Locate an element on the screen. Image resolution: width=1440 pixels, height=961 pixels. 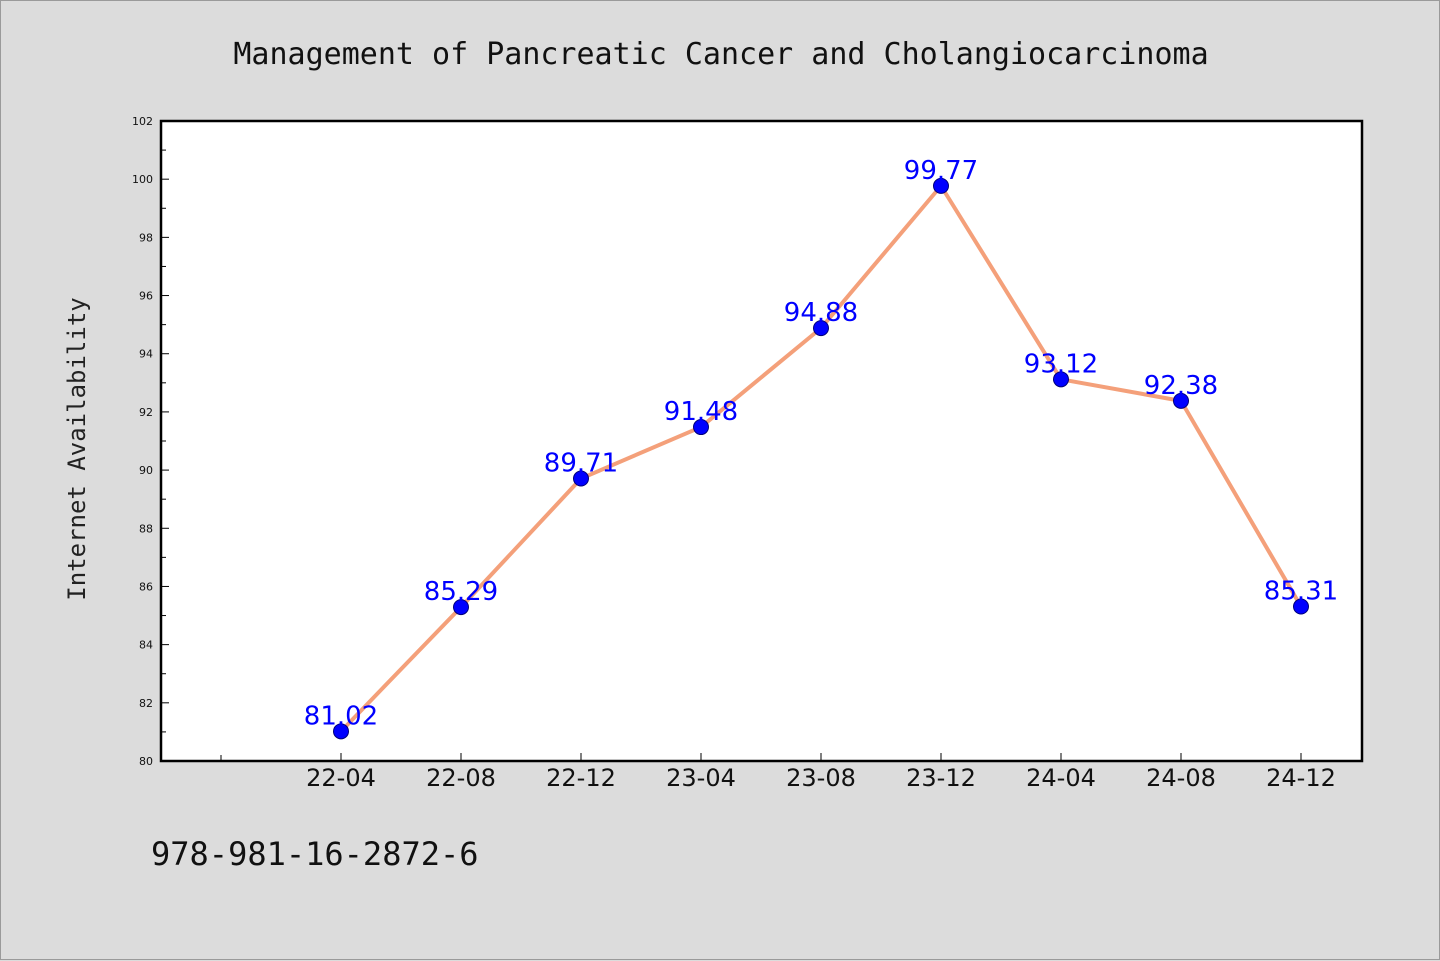
y-tick-label: 102 is located at coordinates (142, 121).